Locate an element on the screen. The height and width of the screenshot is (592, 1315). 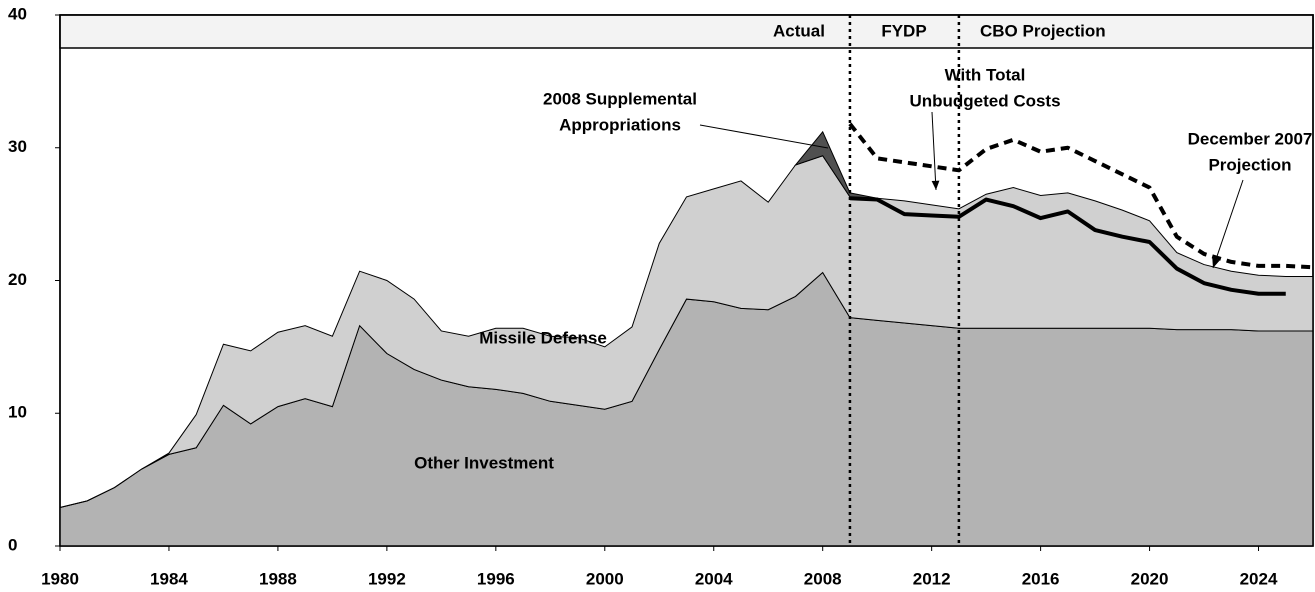
annotation: Other Investment is located at coordinates (484, 462).